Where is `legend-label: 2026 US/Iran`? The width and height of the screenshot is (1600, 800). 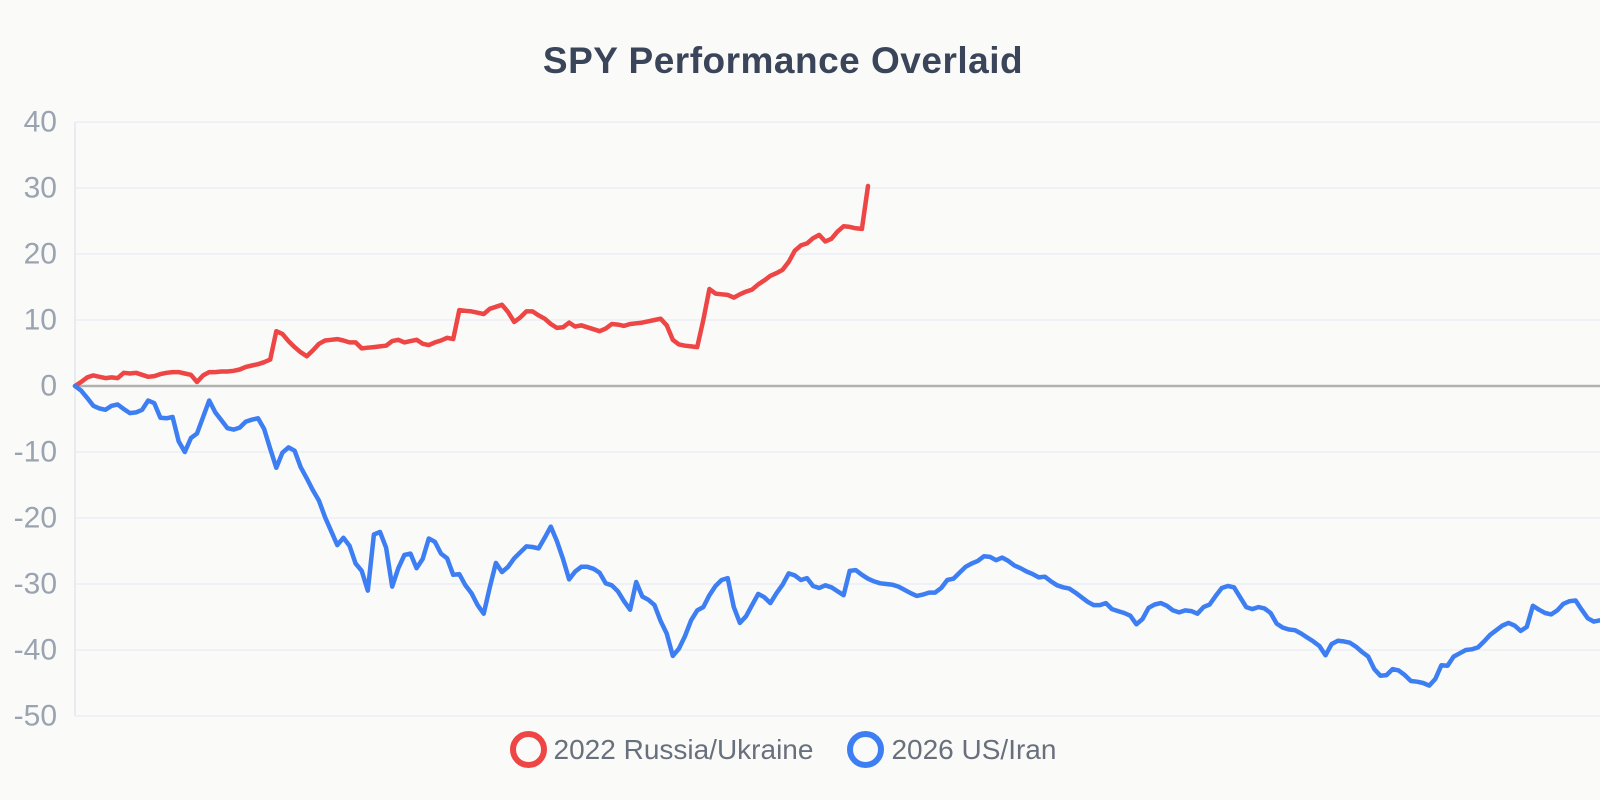 legend-label: 2026 US/Iran is located at coordinates (974, 749).